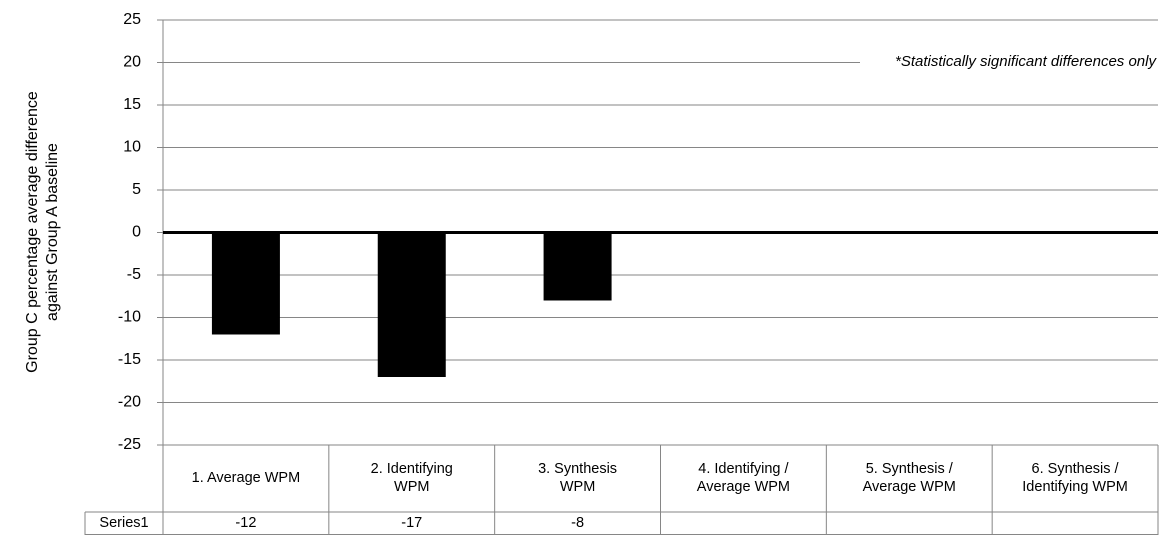 This screenshot has width=1168, height=539. Describe the element at coordinates (743, 478) in the screenshot. I see `category-label: 4. Identifying / Average WPM` at that location.